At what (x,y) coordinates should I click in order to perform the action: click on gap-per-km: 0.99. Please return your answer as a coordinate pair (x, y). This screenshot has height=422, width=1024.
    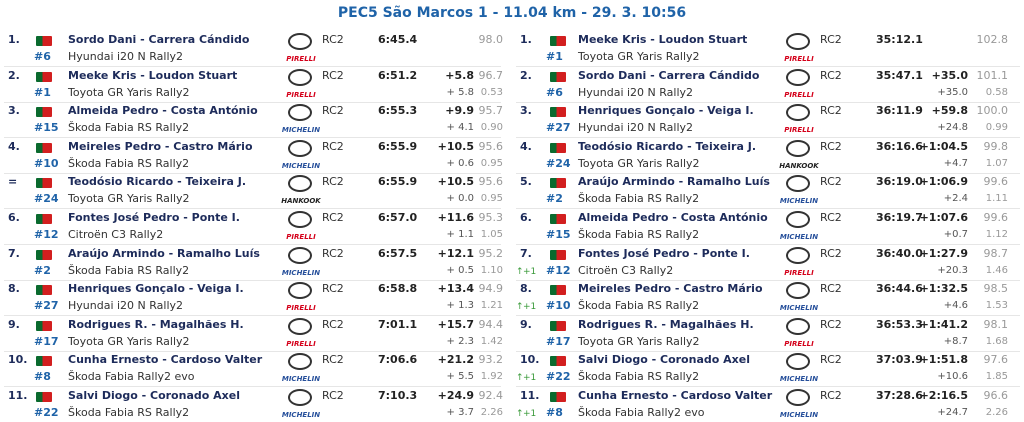
    Looking at the image, I should click on (996, 128).